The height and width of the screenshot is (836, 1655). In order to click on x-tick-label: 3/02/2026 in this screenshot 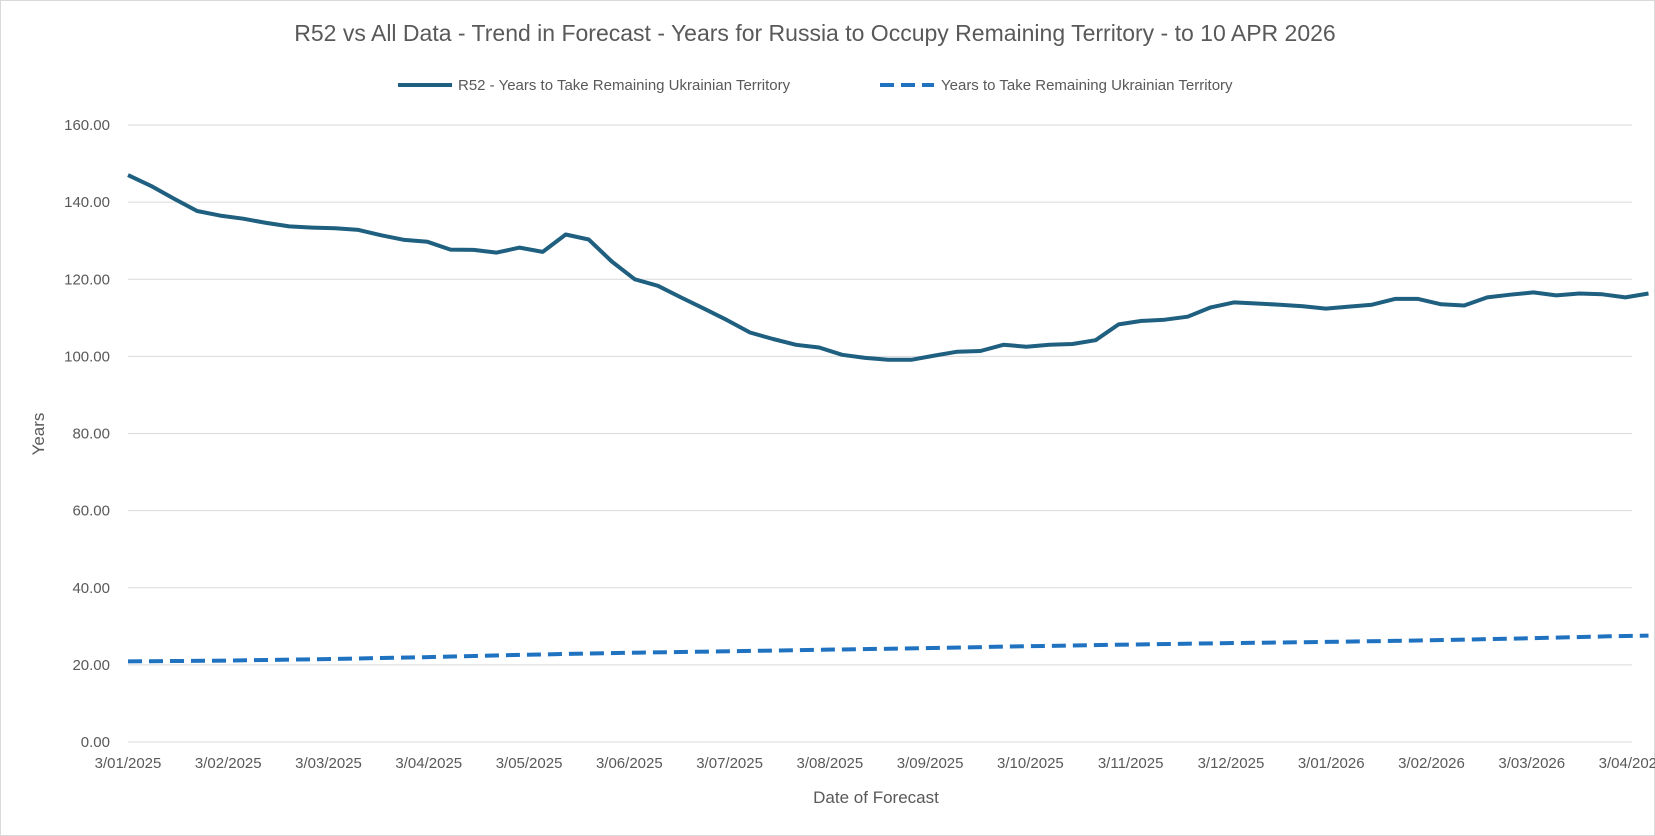, I will do `click(1431, 763)`.